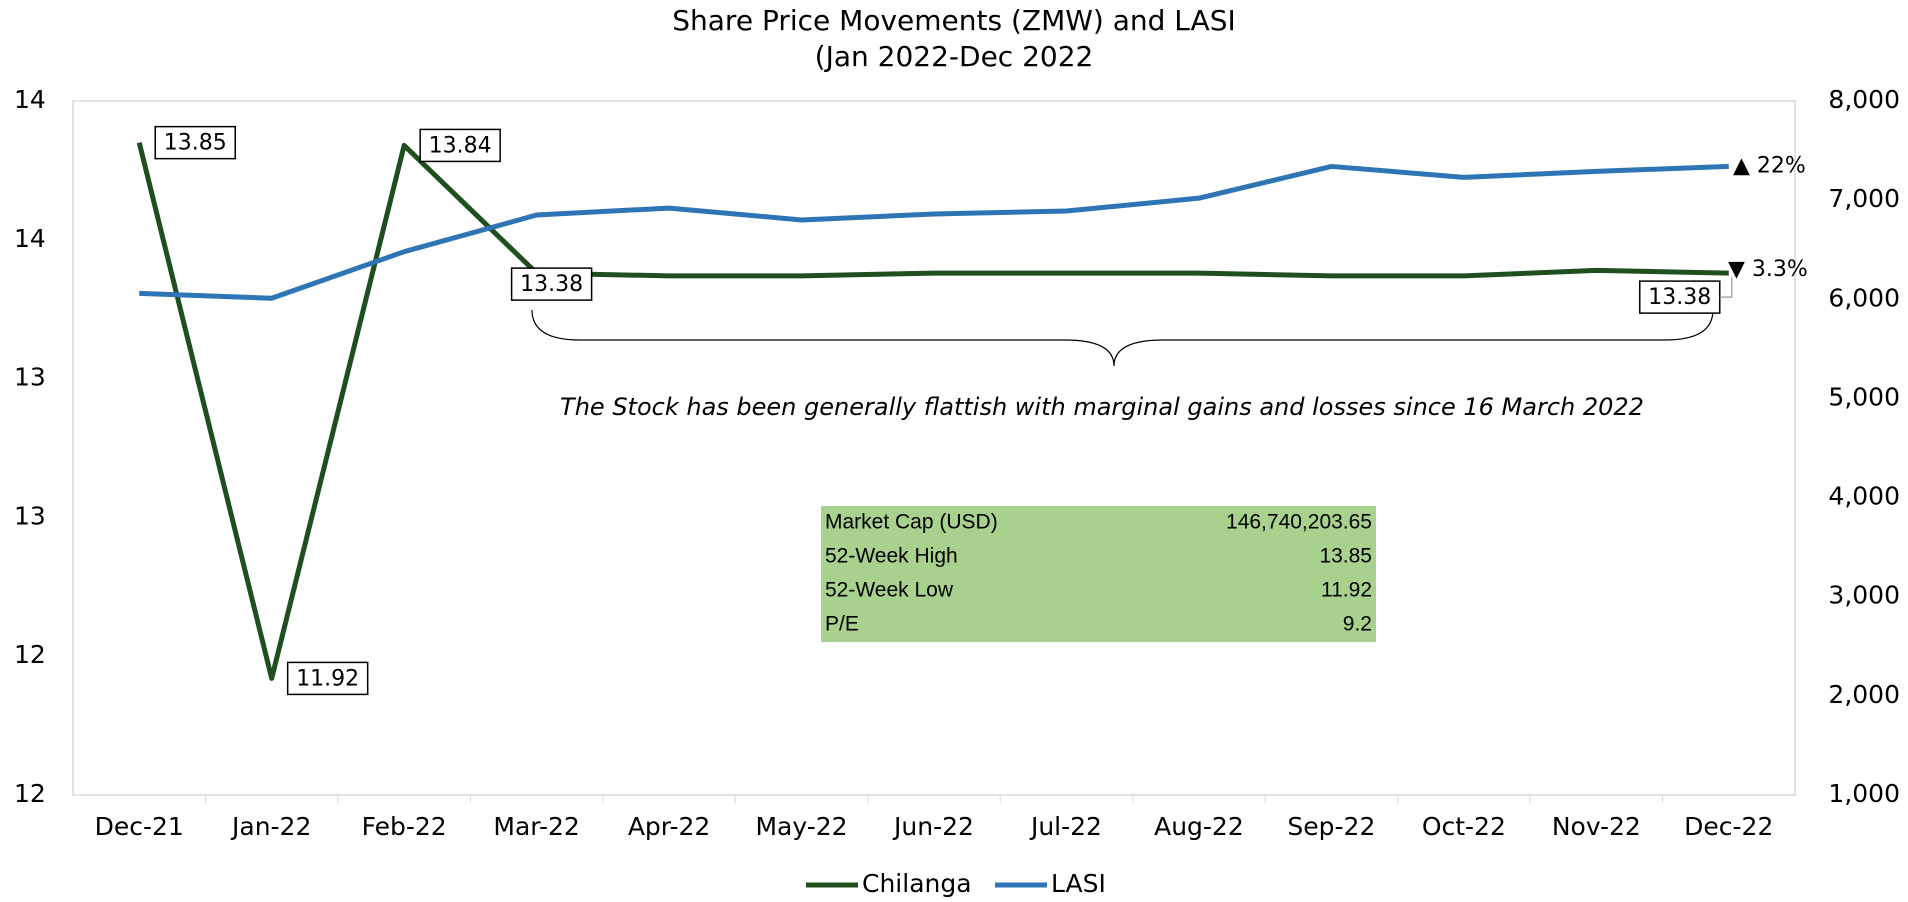 The image size is (1908, 902). What do you see at coordinates (1864, 595) in the screenshot?
I see `y2-tick-label: 3,000` at bounding box center [1864, 595].